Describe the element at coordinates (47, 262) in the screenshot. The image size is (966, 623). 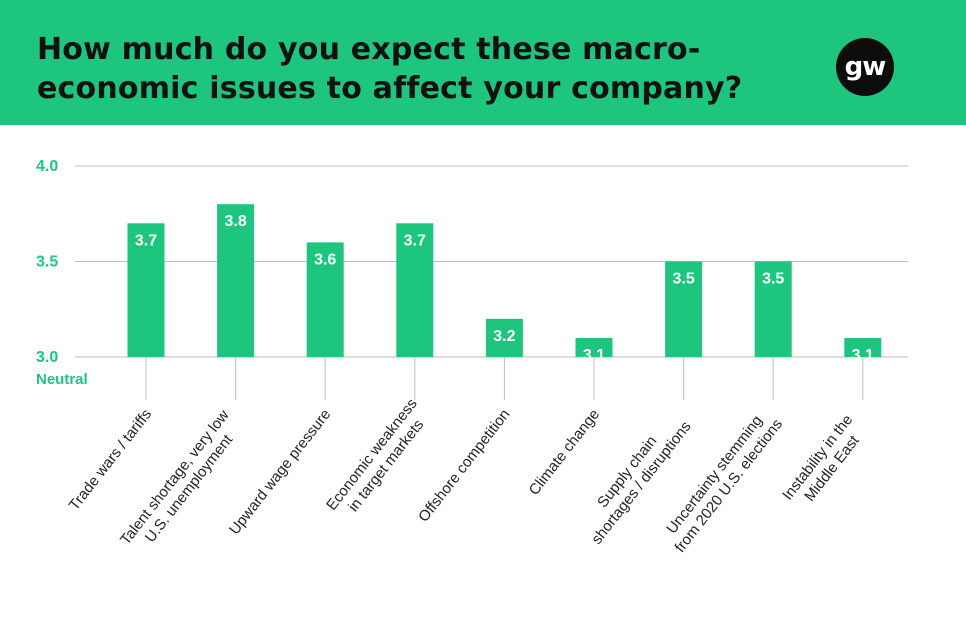
I see `y-tick-label: 3.5` at that location.